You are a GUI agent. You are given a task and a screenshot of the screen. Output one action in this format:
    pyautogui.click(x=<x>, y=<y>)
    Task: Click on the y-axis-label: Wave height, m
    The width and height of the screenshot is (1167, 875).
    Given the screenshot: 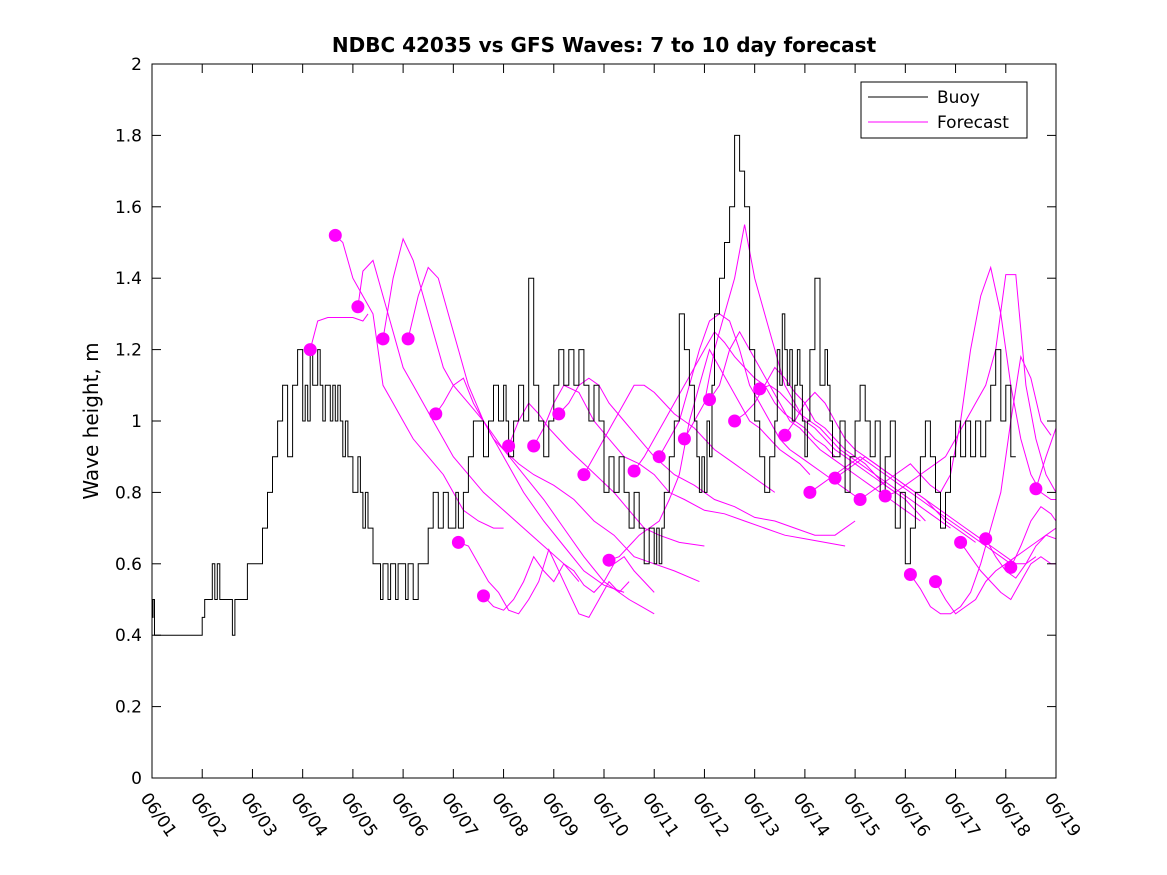 What is the action you would take?
    pyautogui.click(x=91, y=420)
    